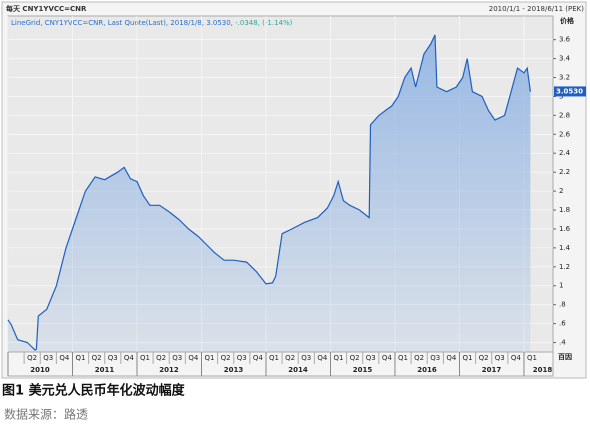  What do you see at coordinates (94, 391) in the screenshot?
I see `caption: 图1 美元兑人民币年化波动幅度` at bounding box center [94, 391].